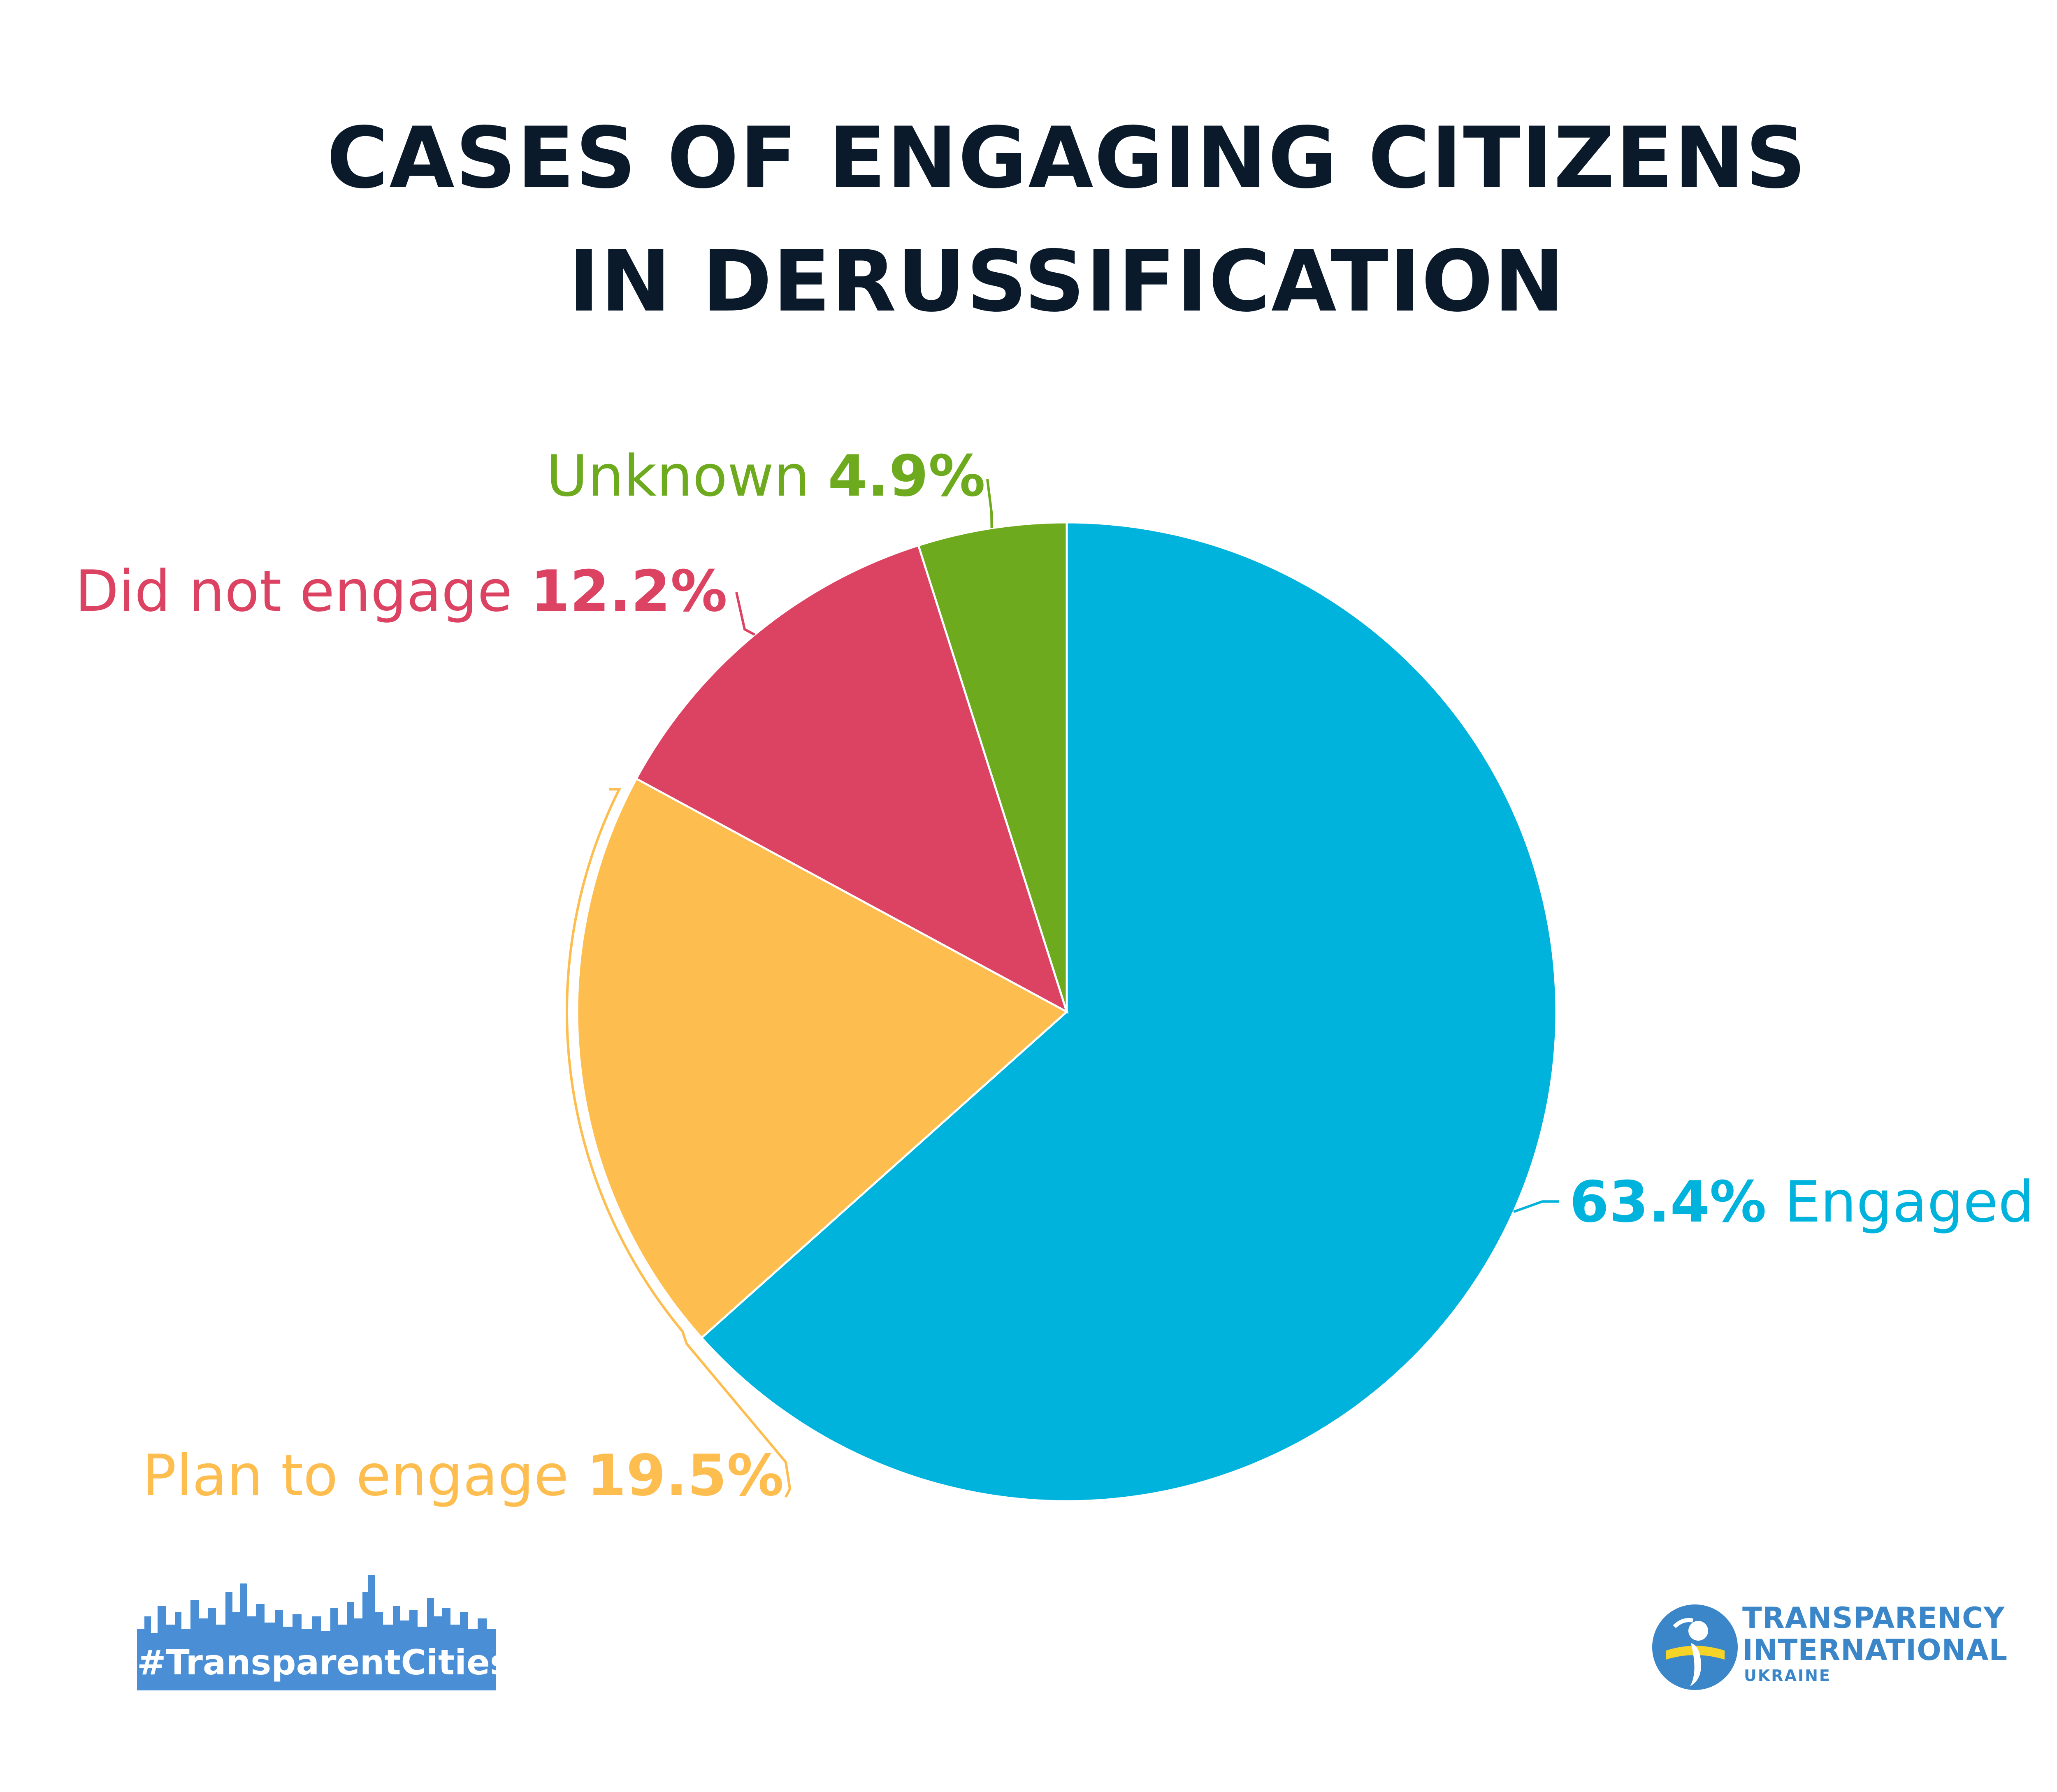 This screenshot has width=2057, height=1792. I want to click on org-name-line-2: INTERNATIONAL, so click(1875, 1650).